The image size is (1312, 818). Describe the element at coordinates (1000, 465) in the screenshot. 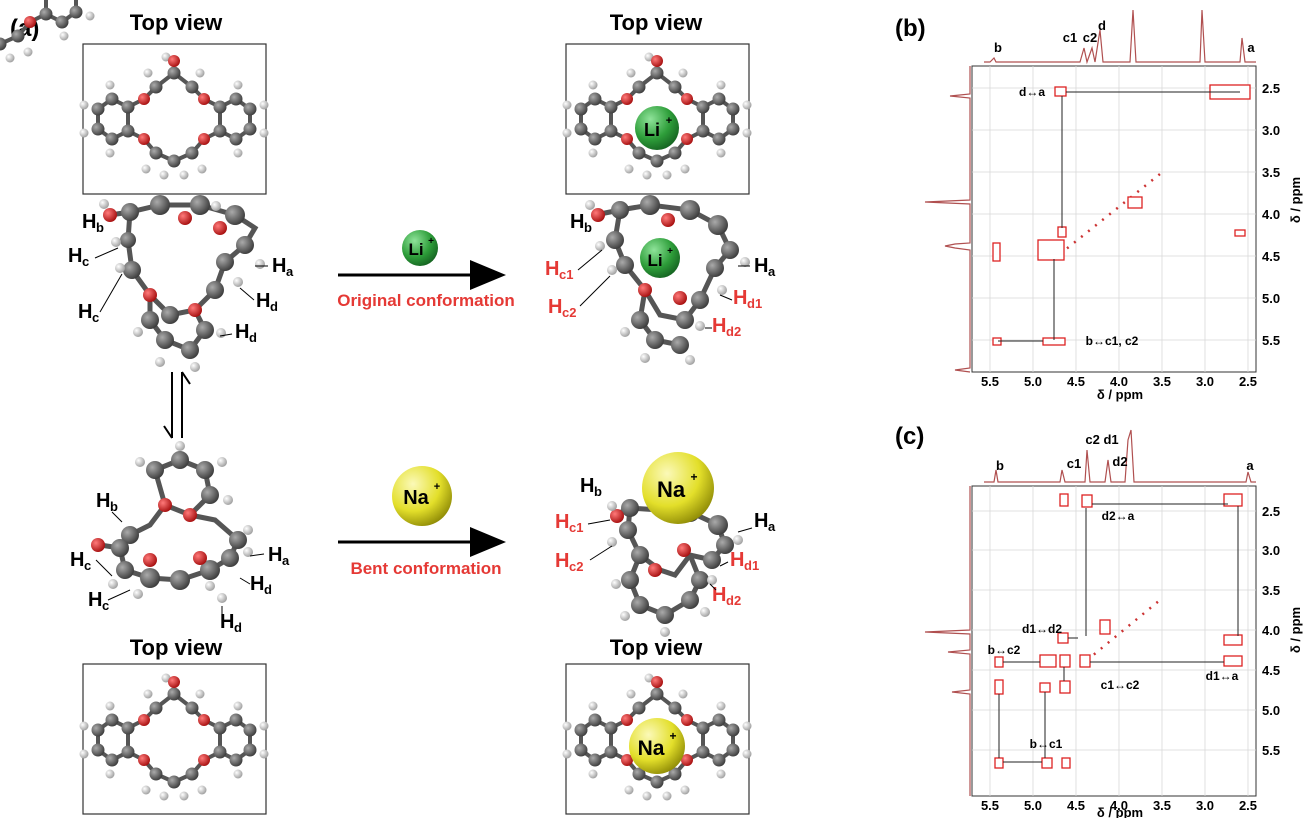

I see `nmr-c-peak-b: b` at that location.